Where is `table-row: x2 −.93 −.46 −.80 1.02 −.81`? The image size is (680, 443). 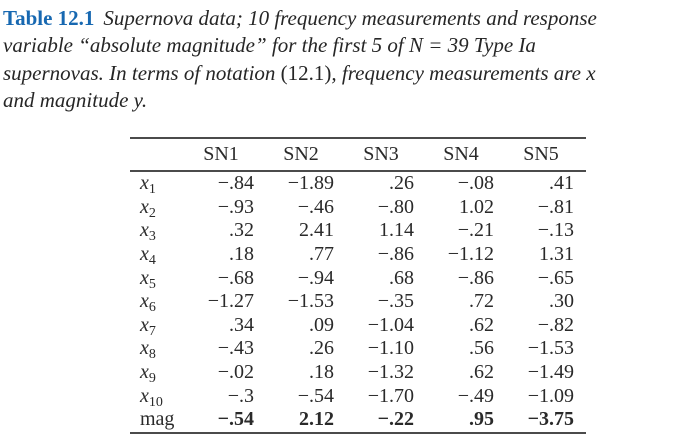
table-row: x2 −.93 −.46 −.80 1.02 −.81 is located at coordinates (358, 208).